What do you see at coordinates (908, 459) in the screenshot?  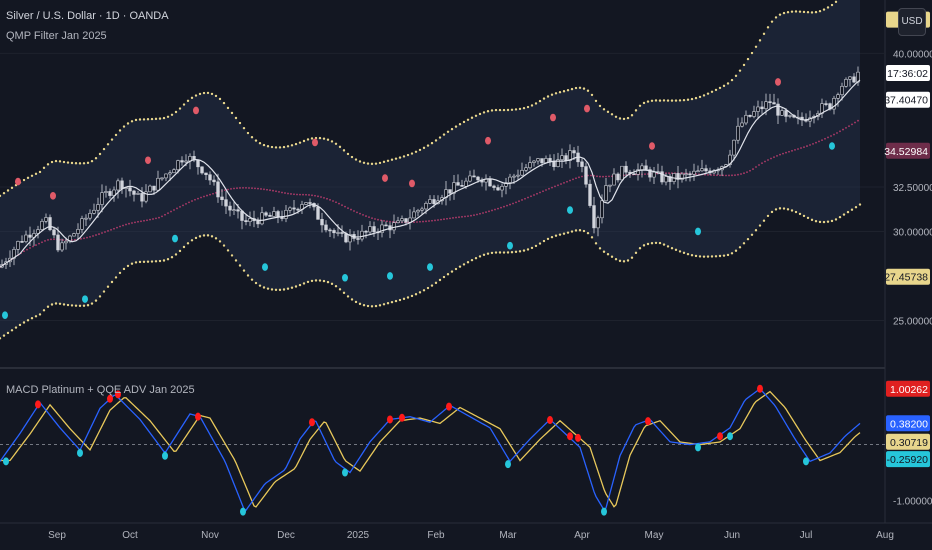 I see `macd-tag: -0.25920` at bounding box center [908, 459].